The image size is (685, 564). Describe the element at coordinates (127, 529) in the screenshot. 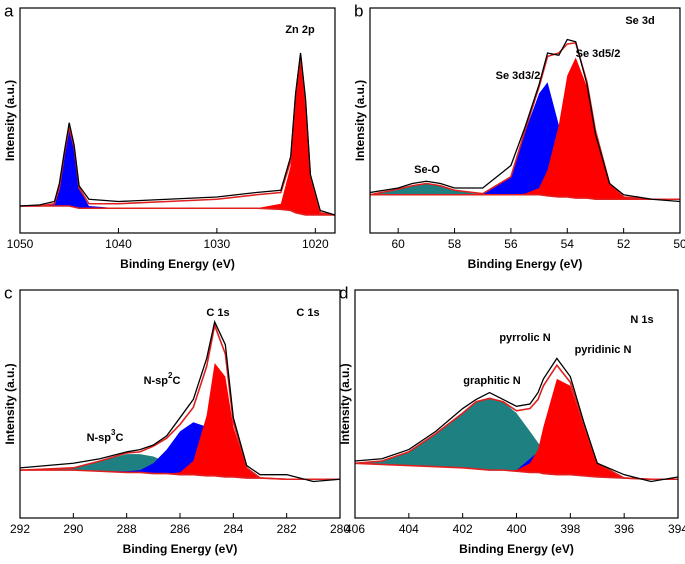

I see `x-tick-label: 288` at that location.